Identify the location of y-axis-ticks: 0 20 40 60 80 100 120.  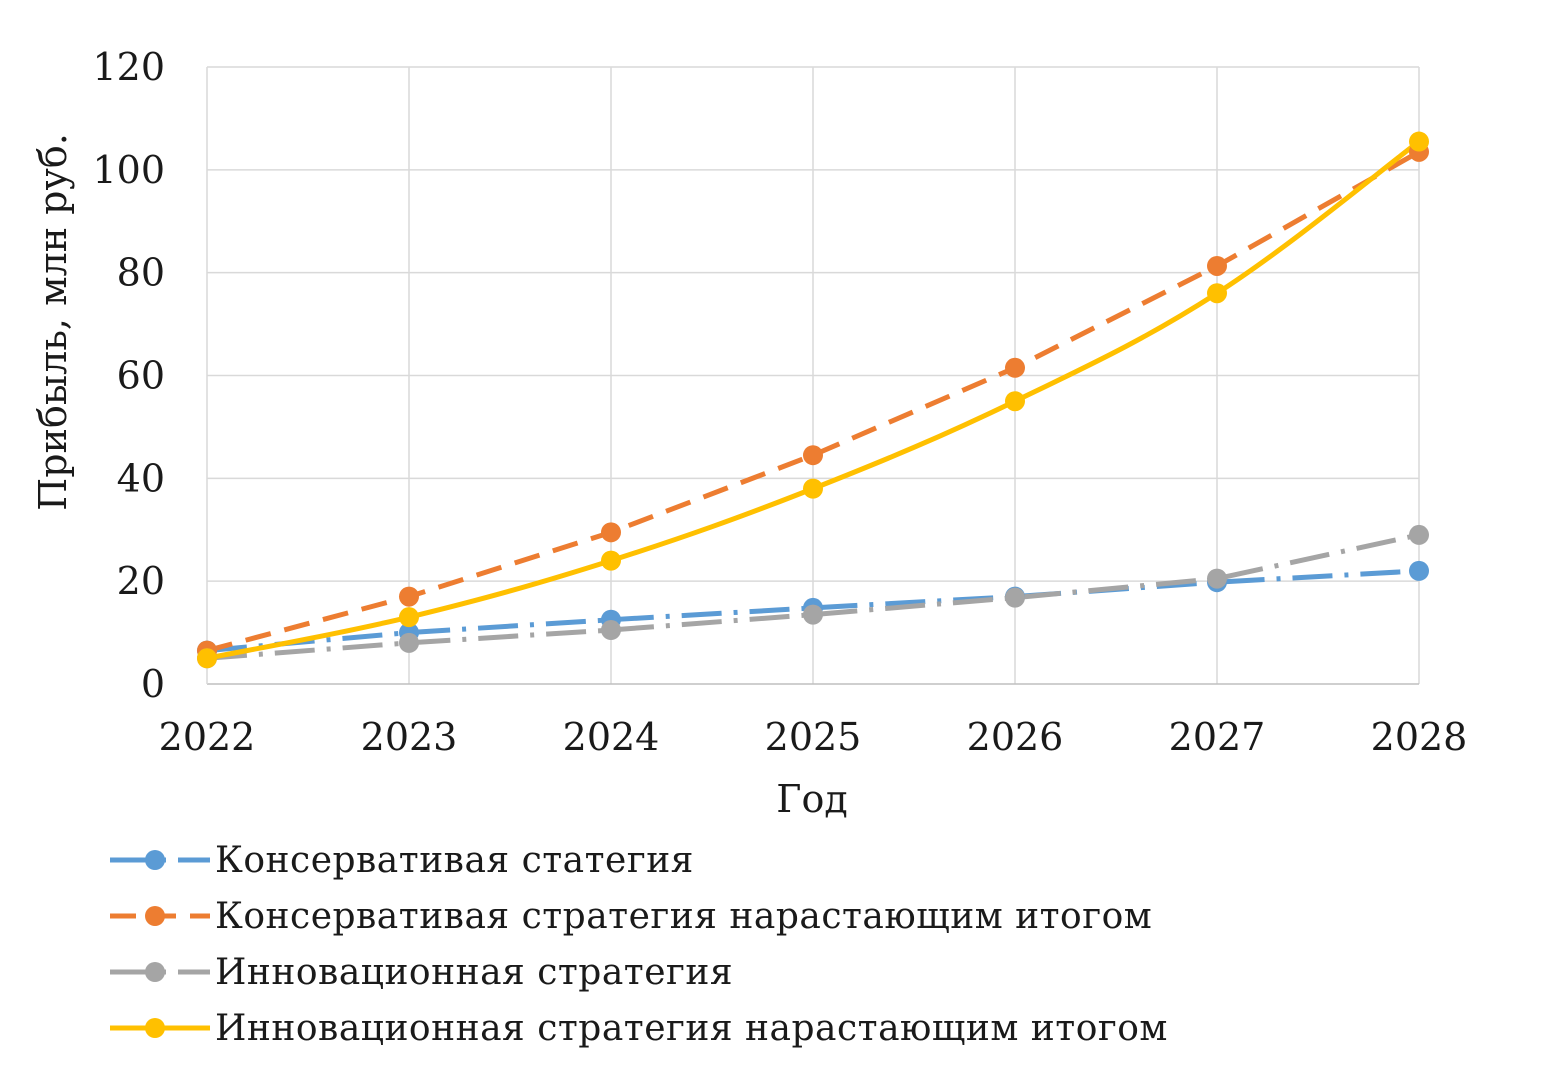
(128, 375).